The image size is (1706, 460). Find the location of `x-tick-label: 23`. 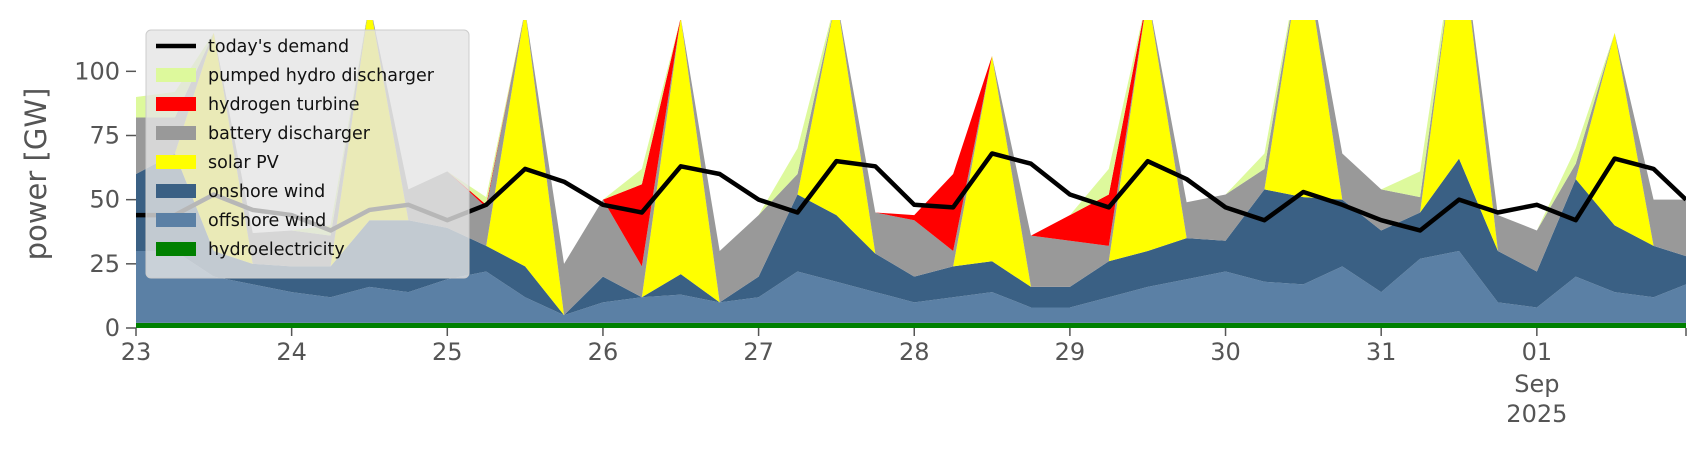

x-tick-label: 23 is located at coordinates (136, 352).